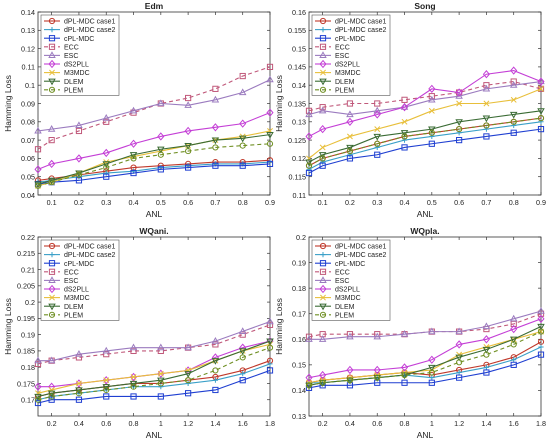 Image resolution: width=550 pixels, height=447 pixels. Describe the element at coordinates (215, 423) in the screenshot. I see `x-tick-label: 1.4` at that location.